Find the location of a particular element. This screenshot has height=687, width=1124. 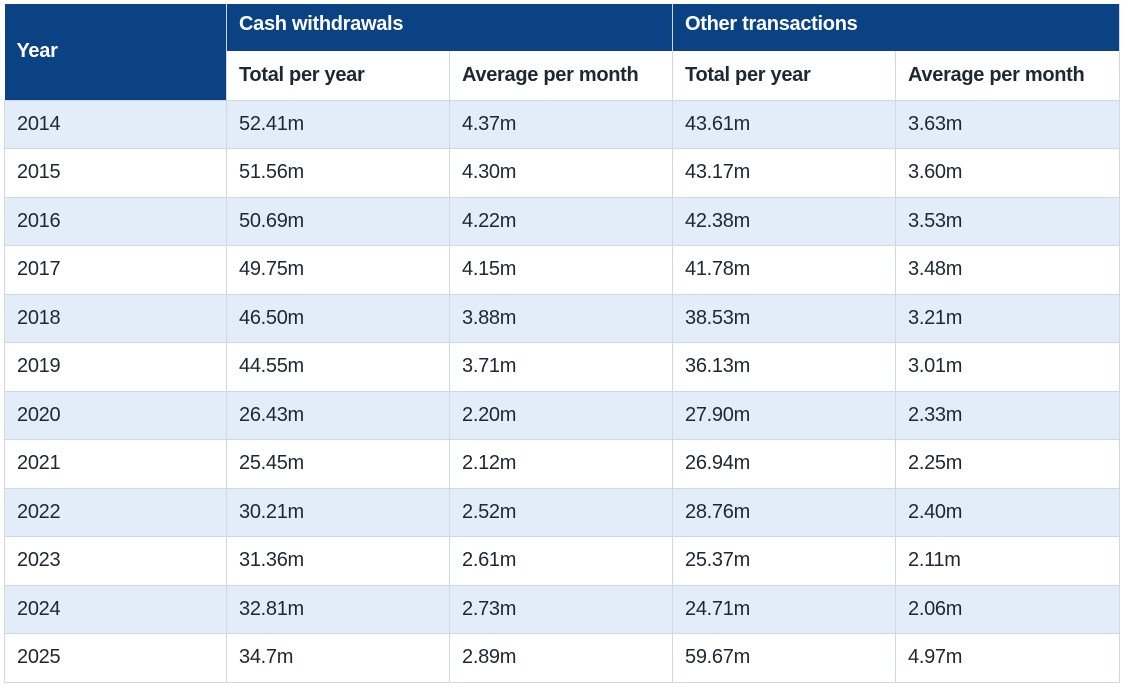

table-row: 2024 32.81m 2.73m 24.71m 2.06m is located at coordinates (562, 609).